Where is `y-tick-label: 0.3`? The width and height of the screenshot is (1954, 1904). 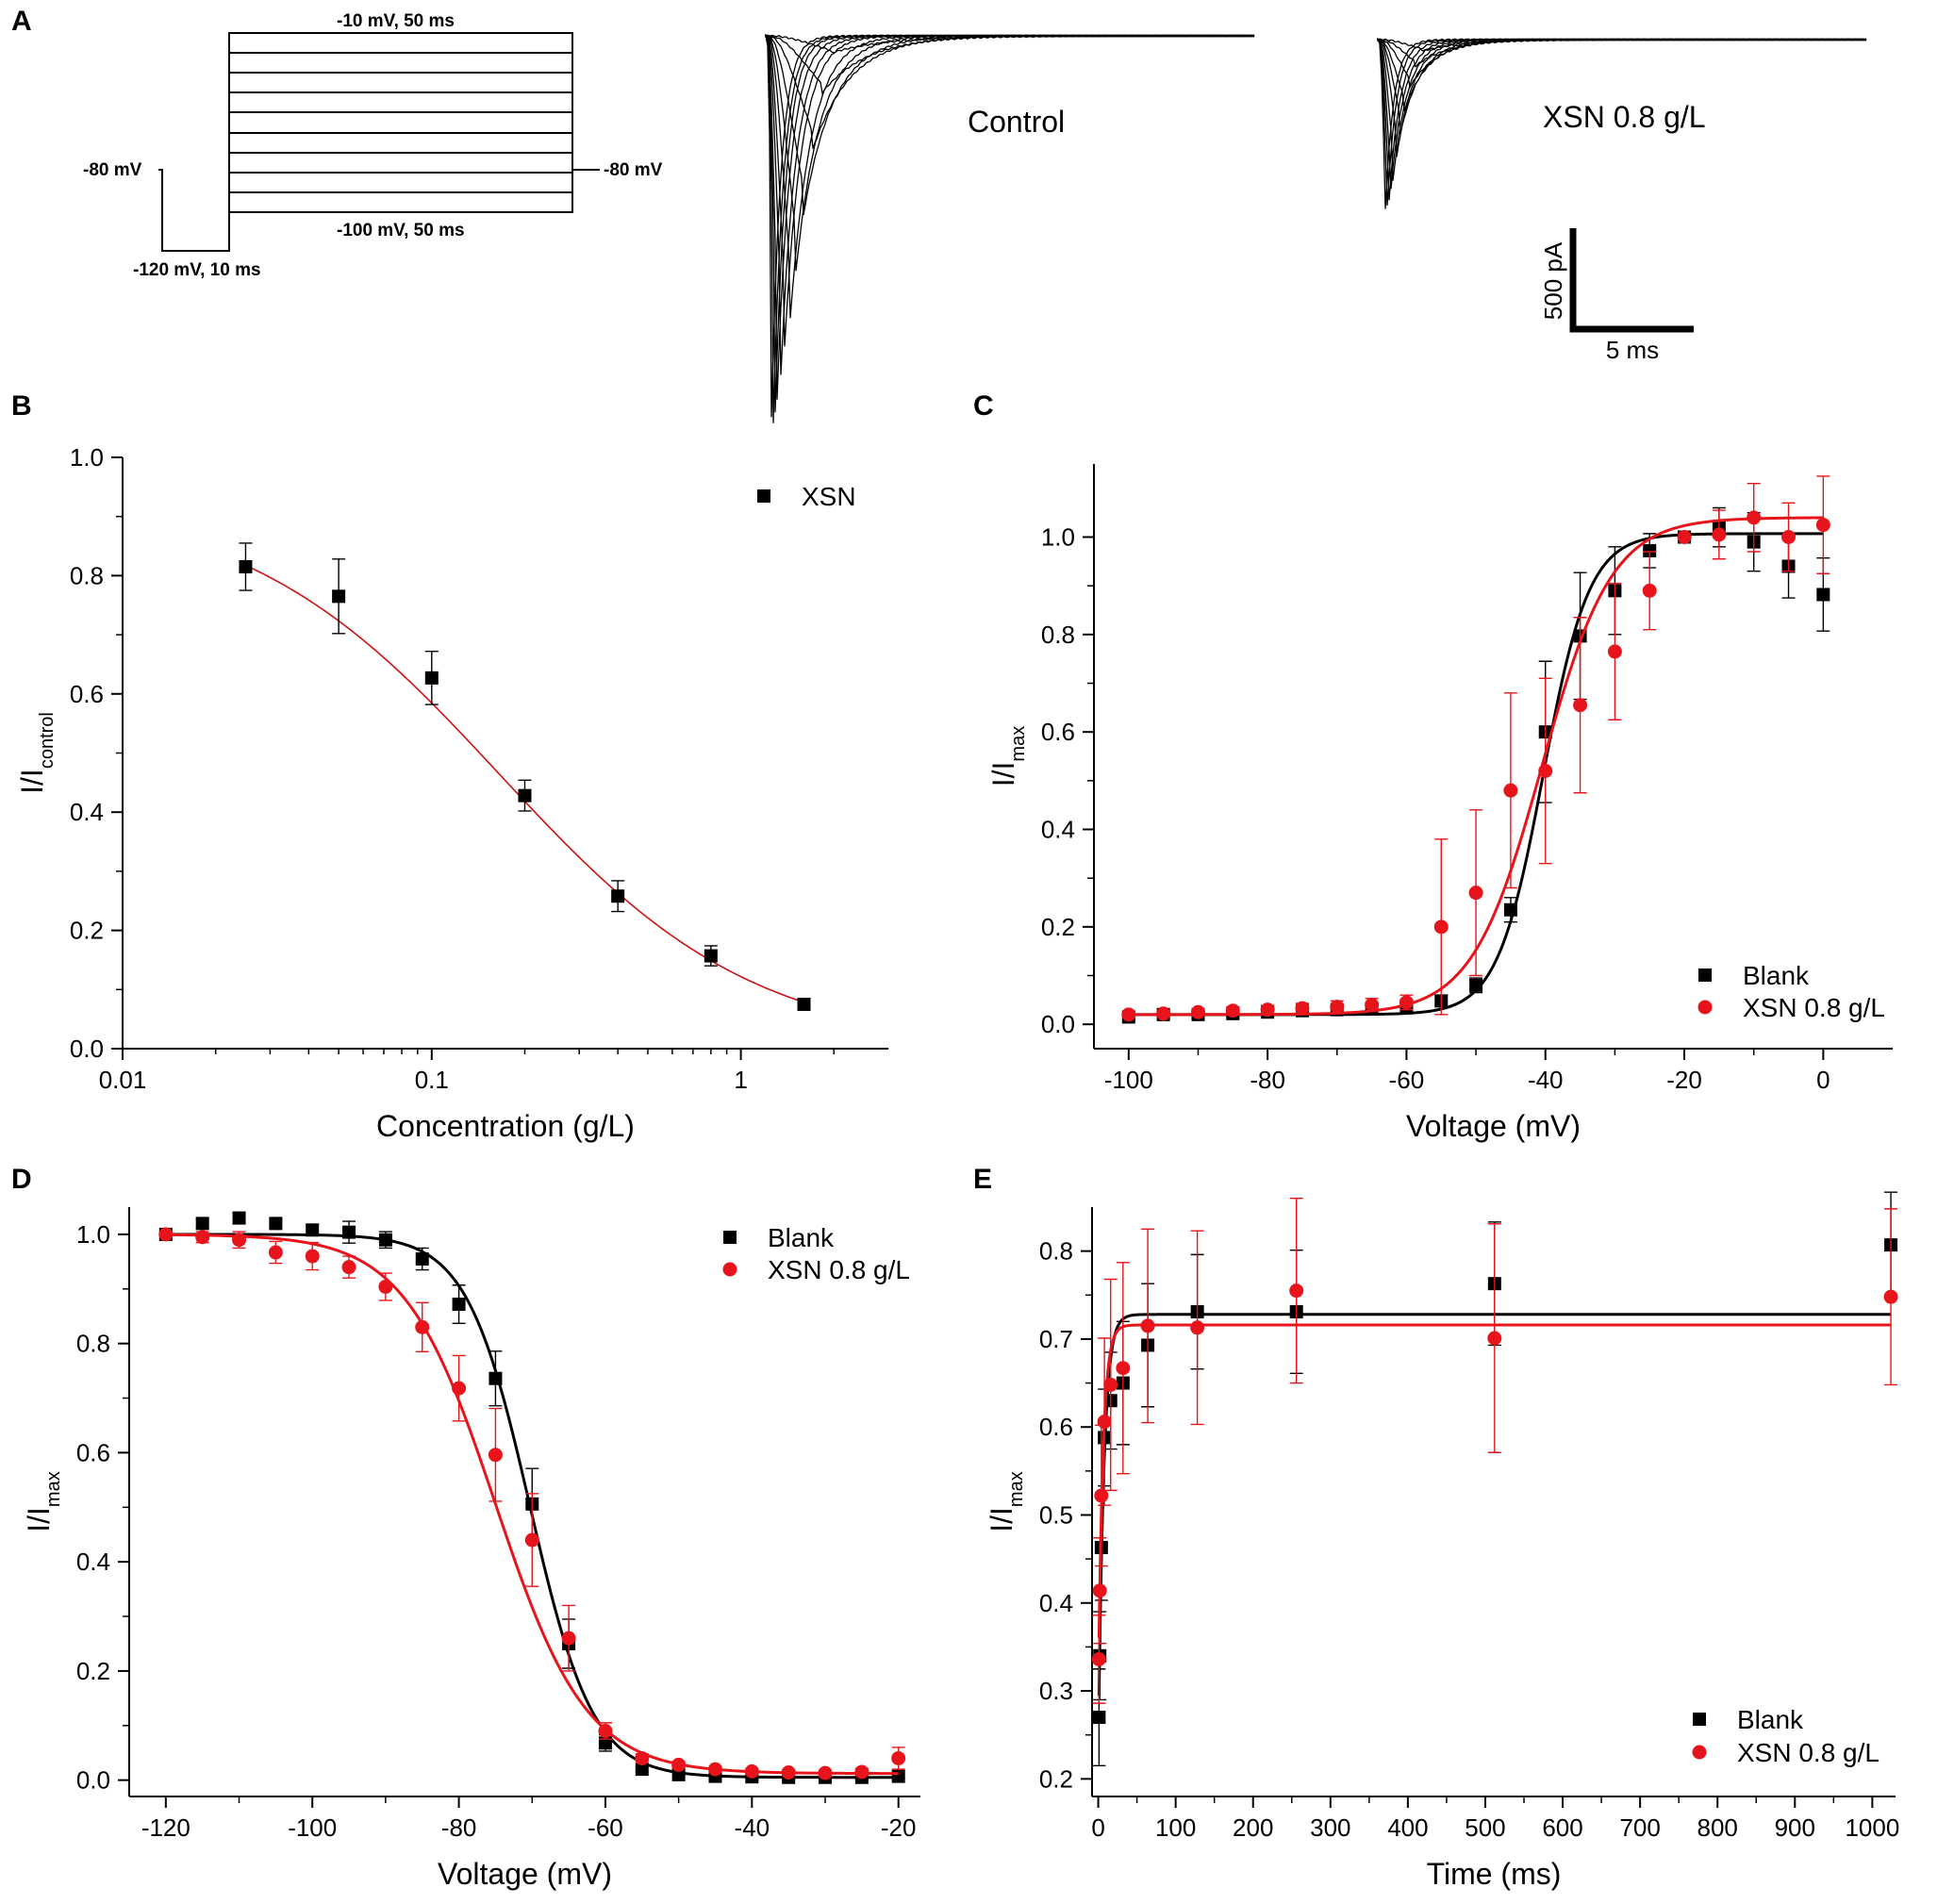 y-tick-label: 0.3 is located at coordinates (1056, 1691).